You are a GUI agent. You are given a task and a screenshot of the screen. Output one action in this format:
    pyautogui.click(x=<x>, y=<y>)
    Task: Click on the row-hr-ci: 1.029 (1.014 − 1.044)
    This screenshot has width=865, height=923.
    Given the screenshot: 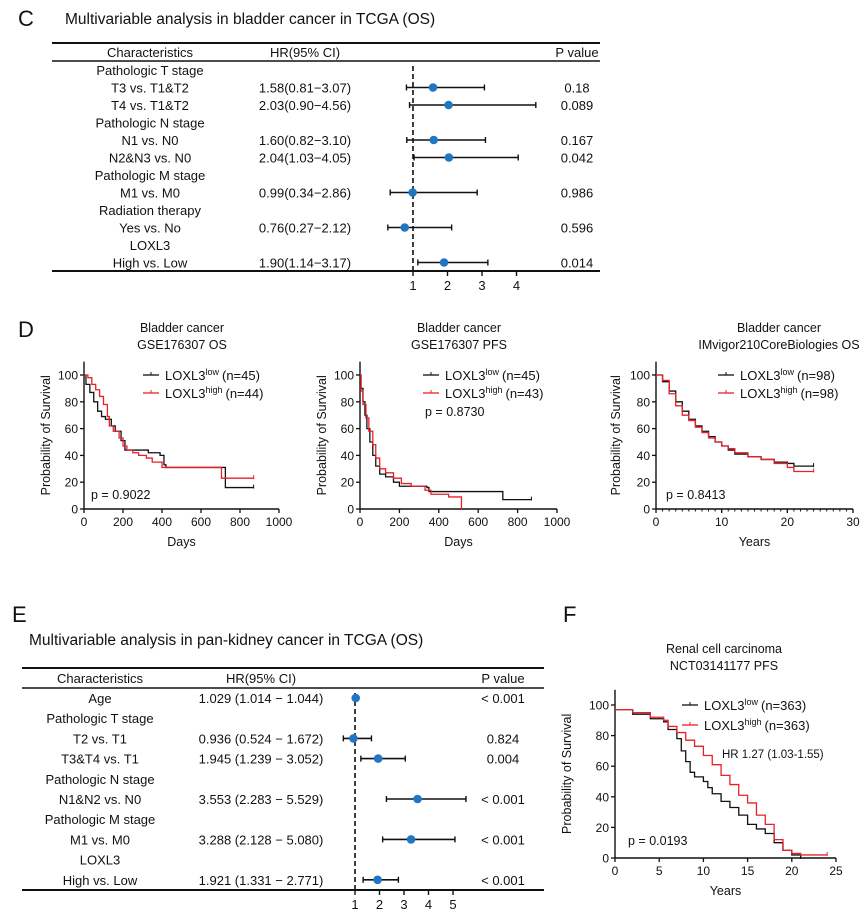 What is the action you would take?
    pyautogui.click(x=261, y=698)
    